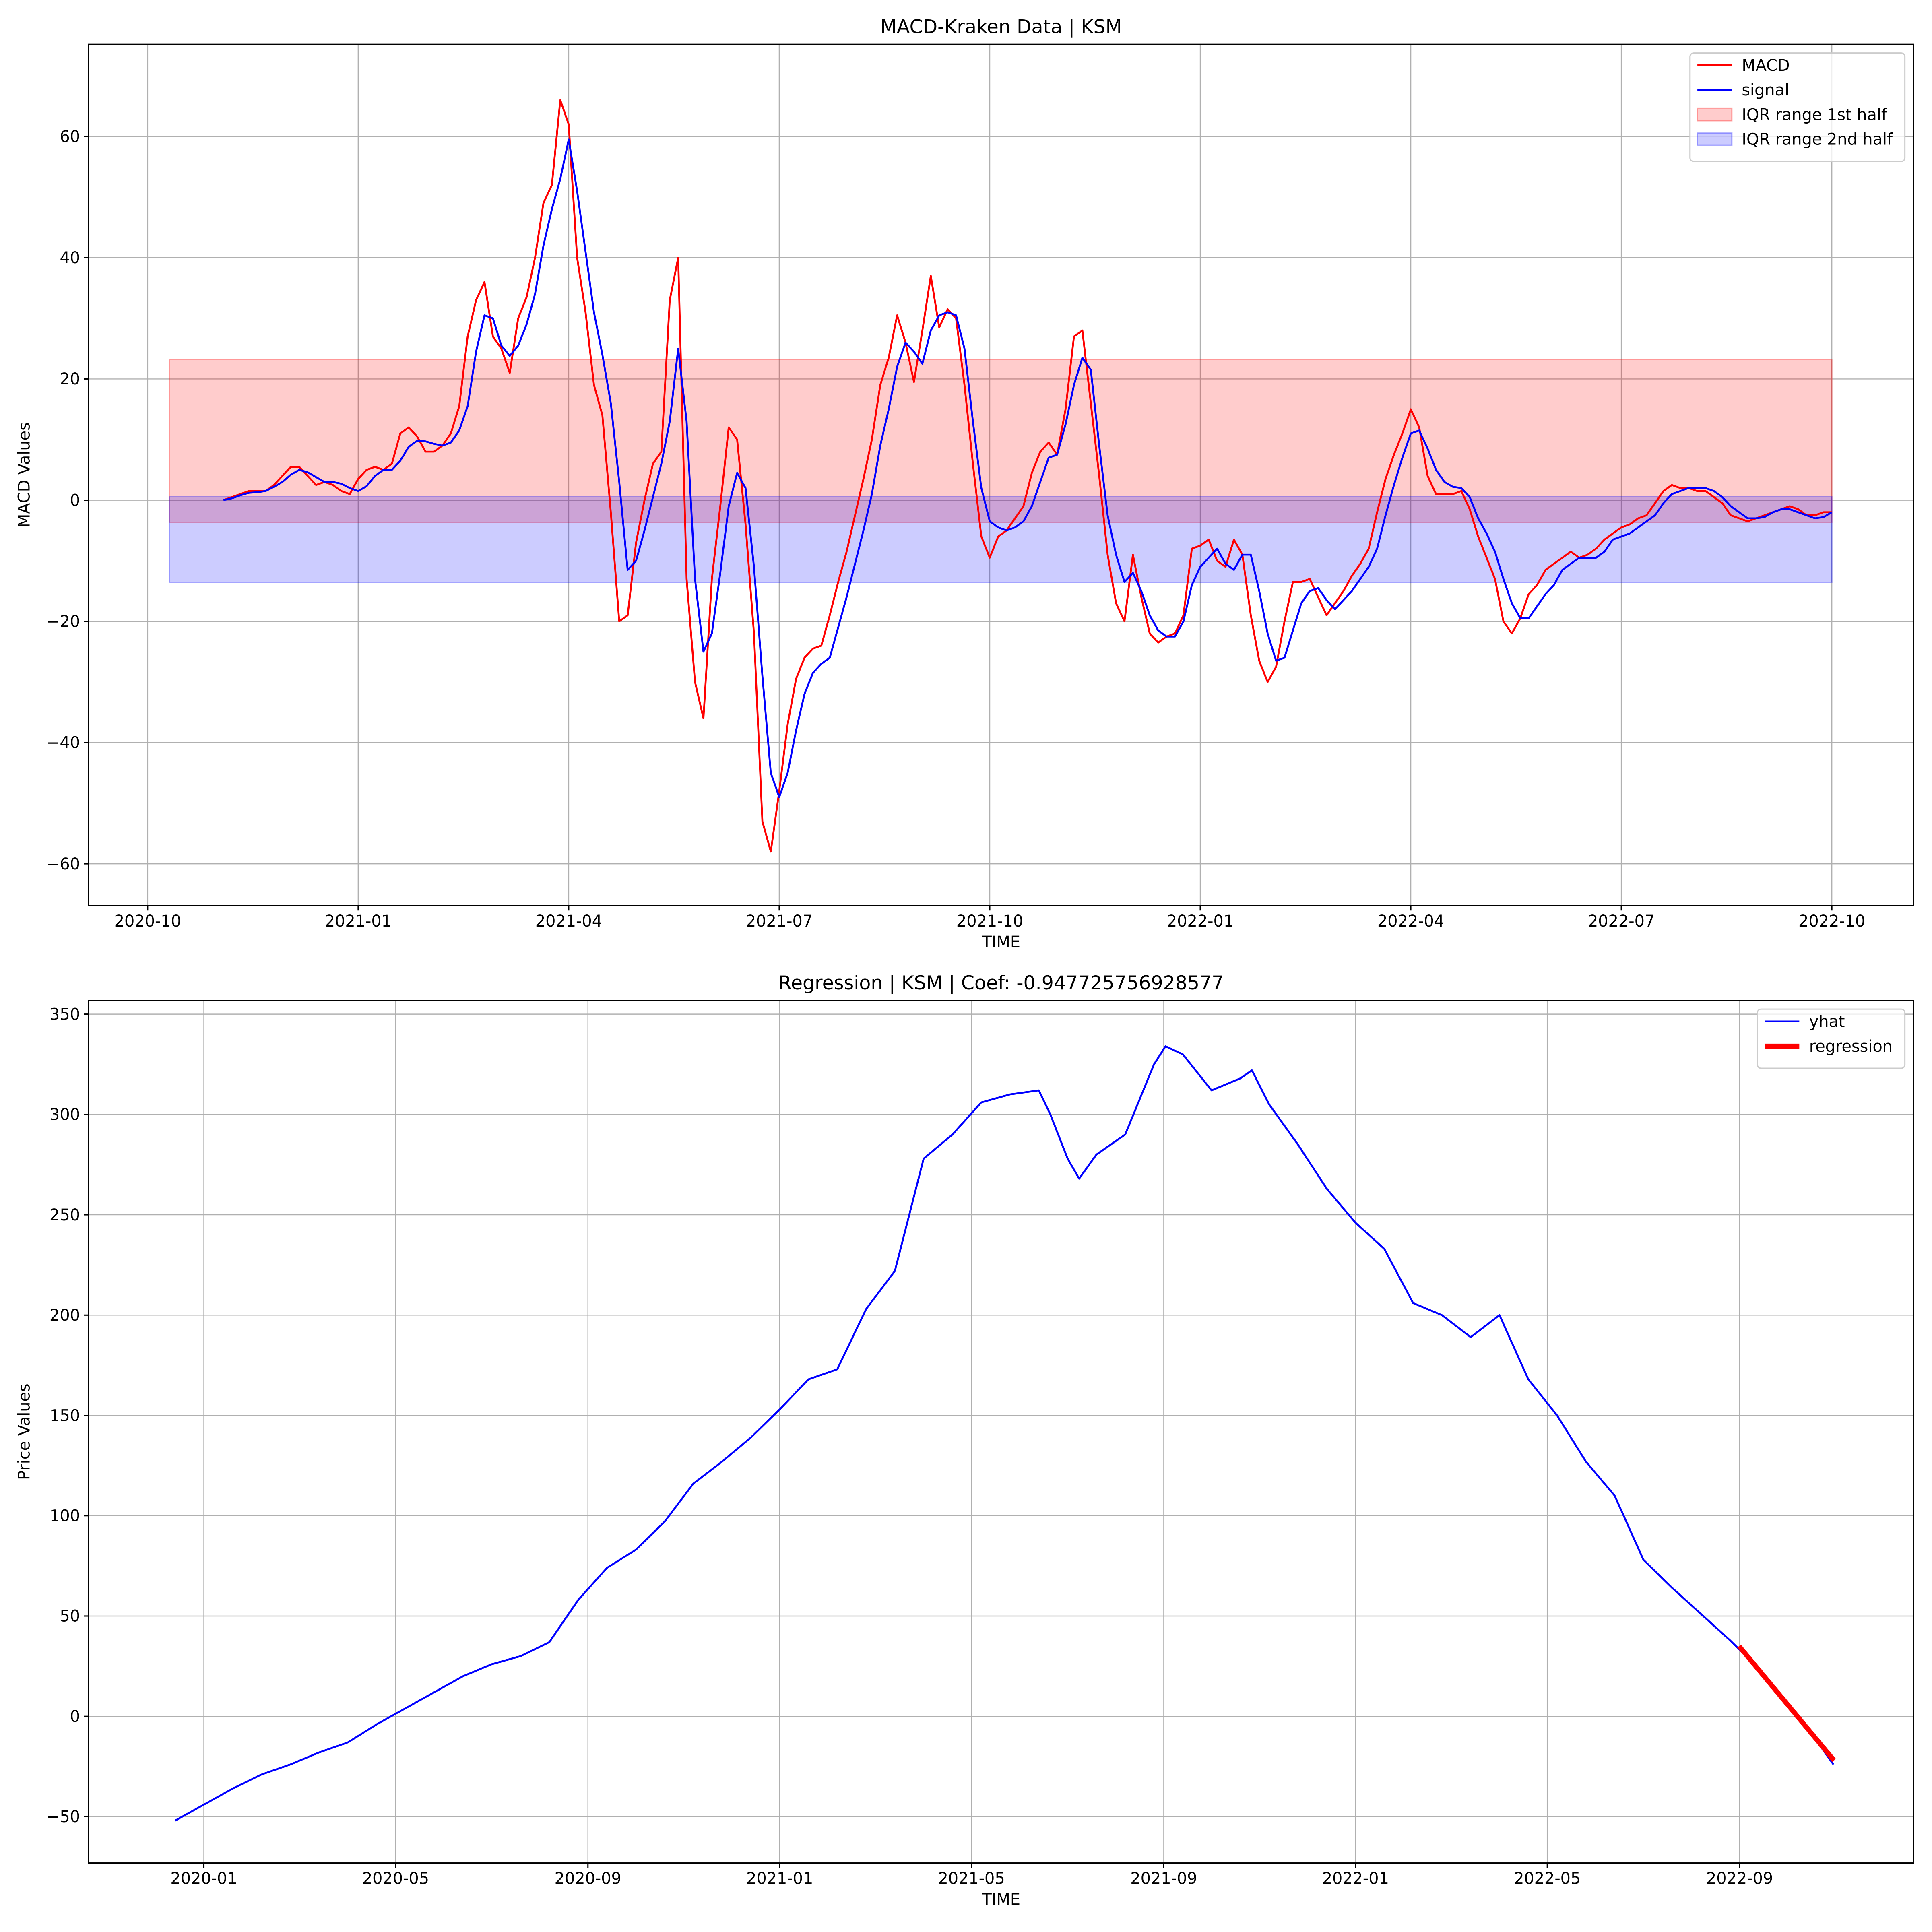  I want to click on y-tick-label: −20, so click(63, 622).